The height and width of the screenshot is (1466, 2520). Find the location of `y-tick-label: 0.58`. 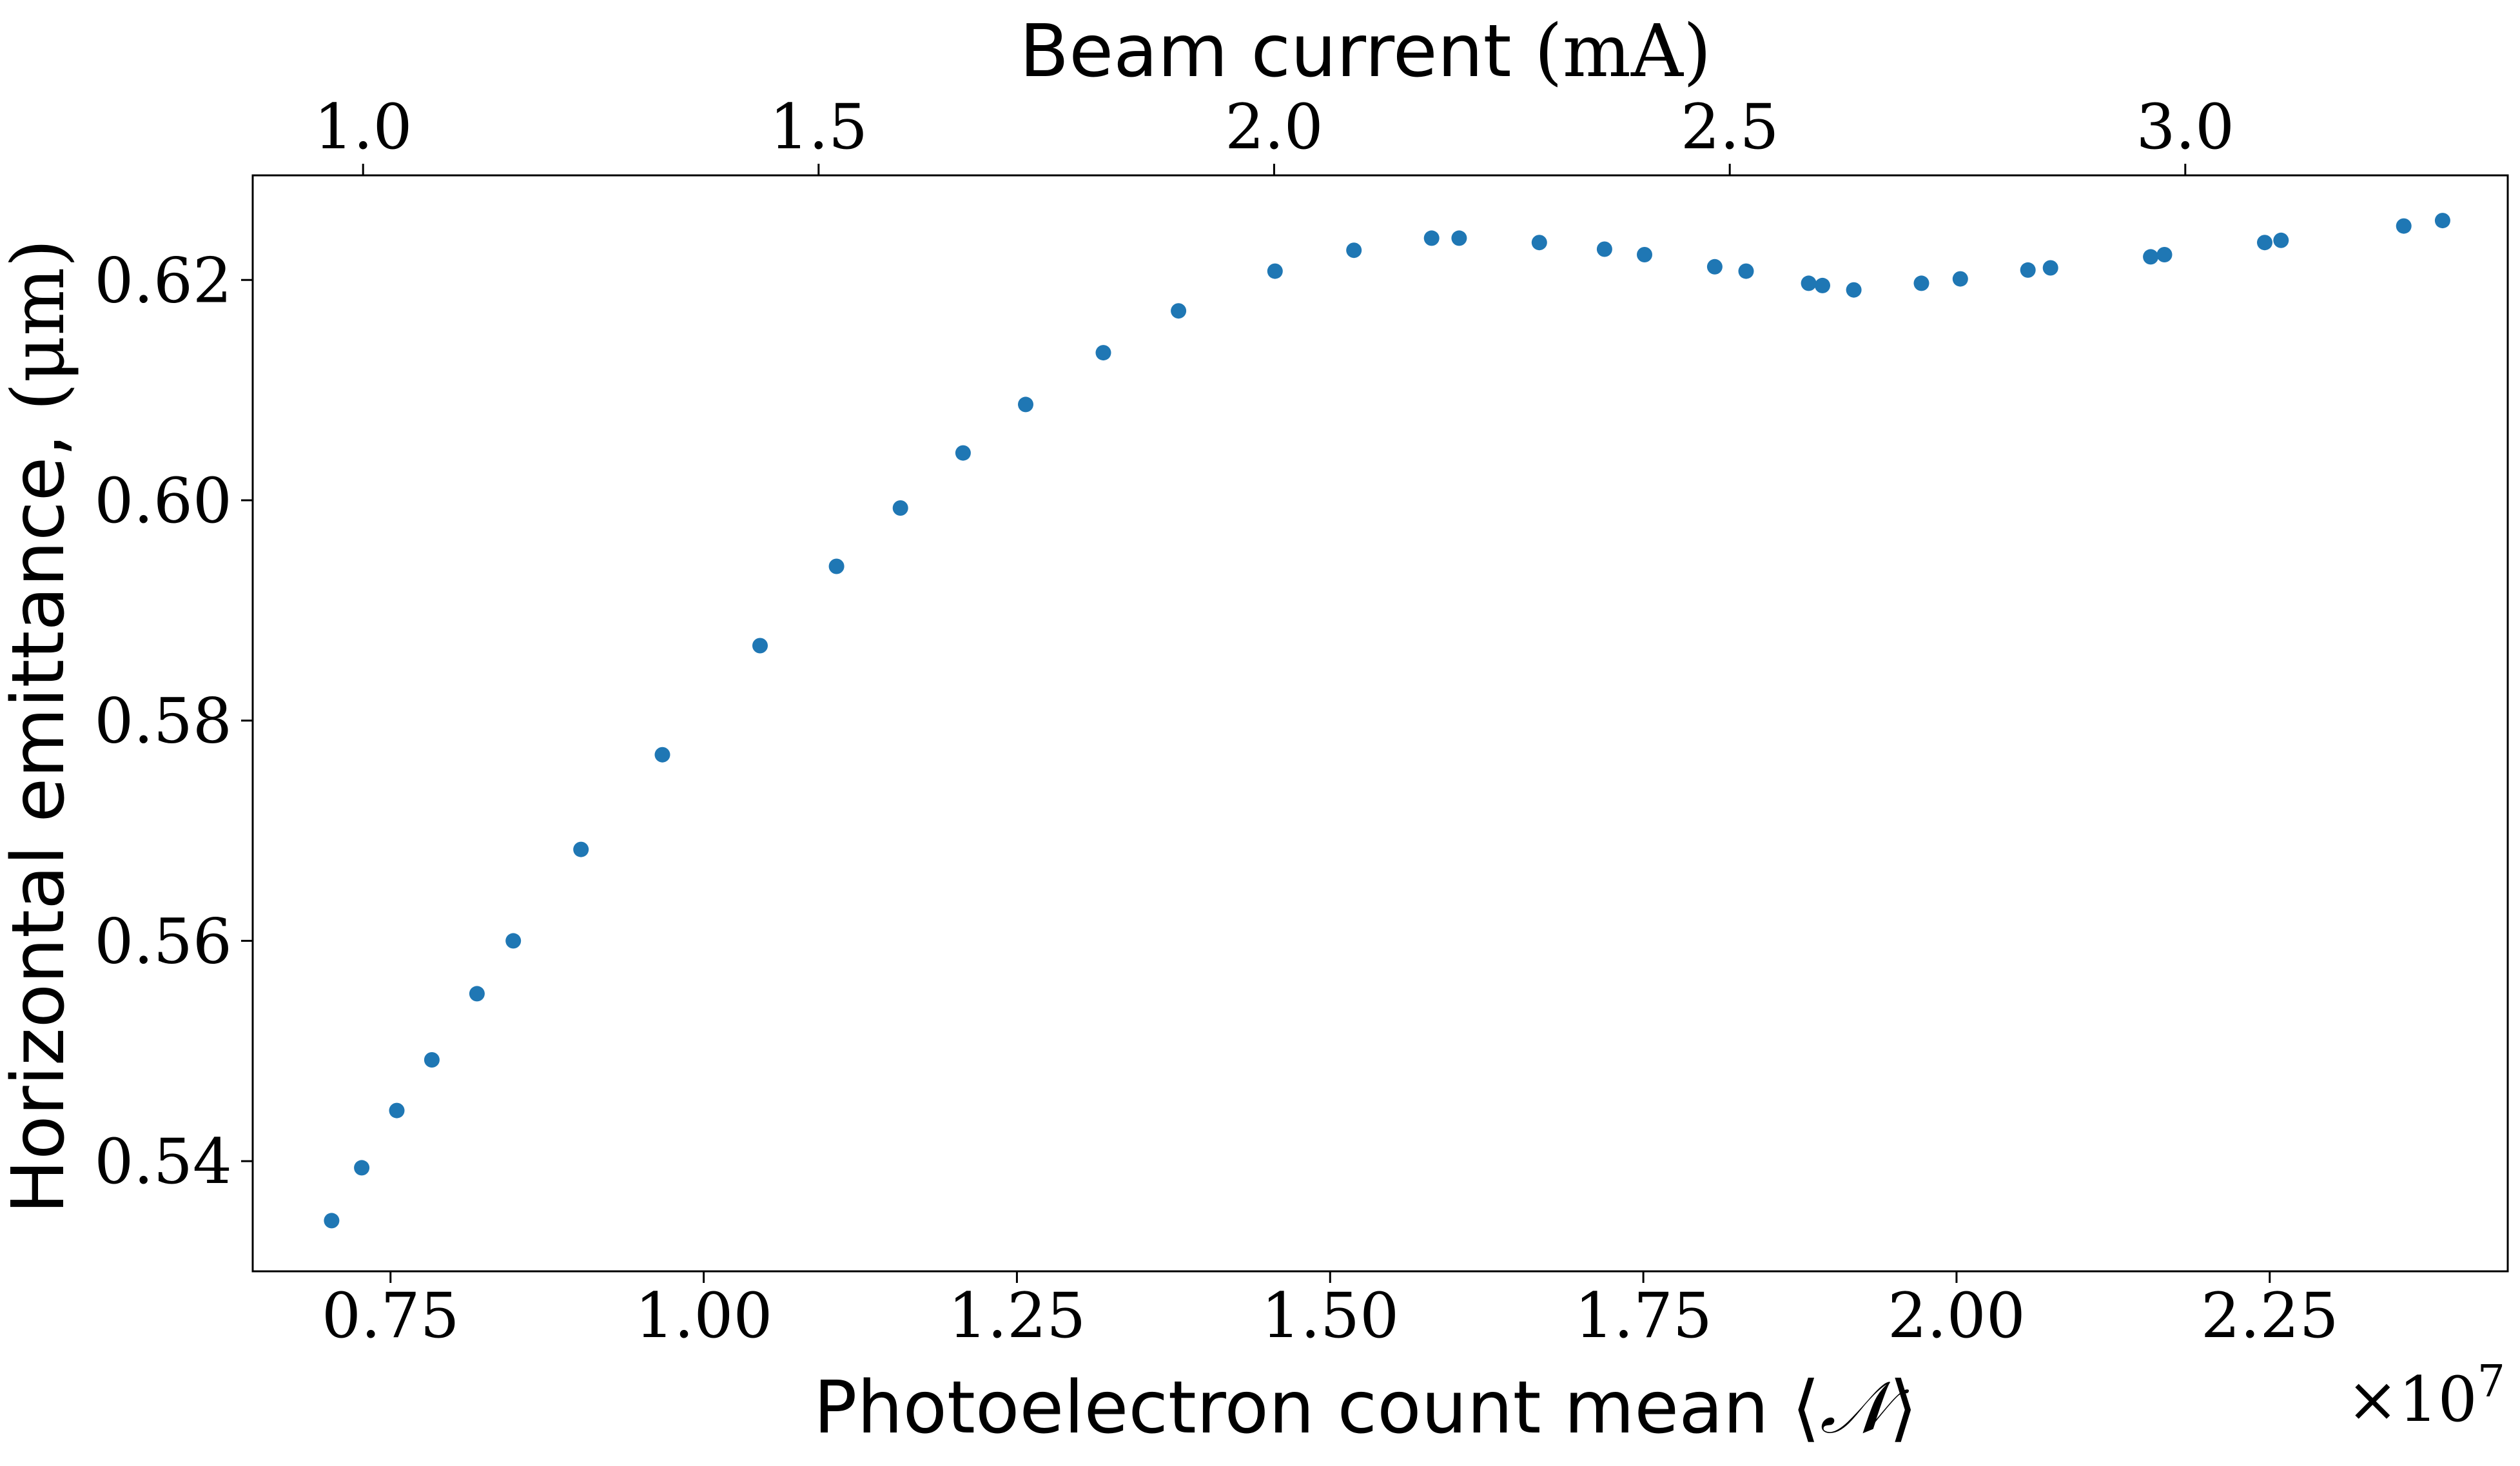

y-tick-label: 0.58 is located at coordinates (163, 721).